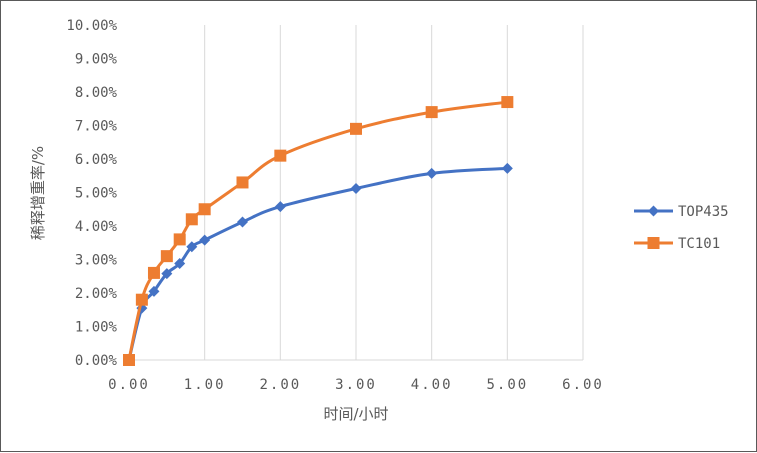 The width and height of the screenshot is (757, 453). What do you see at coordinates (96, 294) in the screenshot?
I see `y-tick-label: 2.00%` at bounding box center [96, 294].